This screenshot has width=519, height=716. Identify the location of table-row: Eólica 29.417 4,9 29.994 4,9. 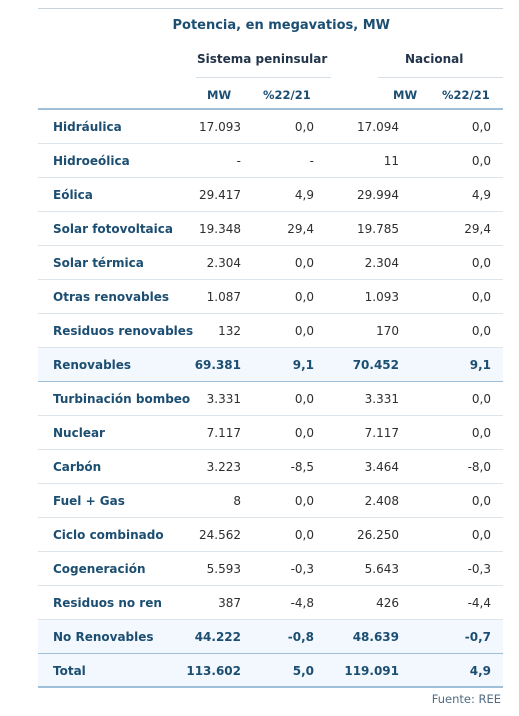
(270, 195).